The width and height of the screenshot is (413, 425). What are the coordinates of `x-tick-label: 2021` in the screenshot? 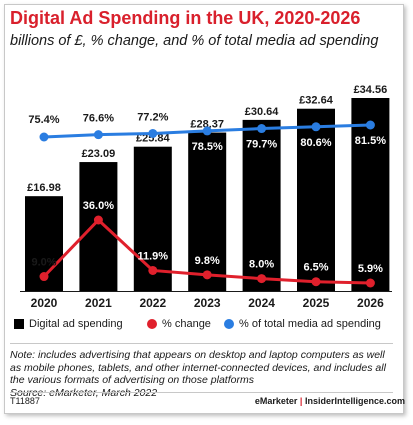 It's located at (98, 303).